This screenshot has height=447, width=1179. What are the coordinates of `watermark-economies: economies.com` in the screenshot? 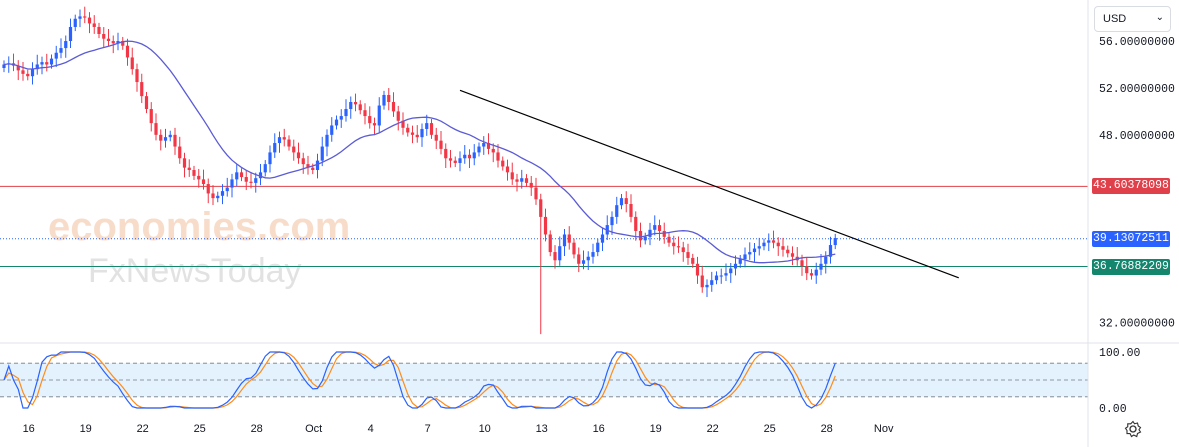 It's located at (199, 227).